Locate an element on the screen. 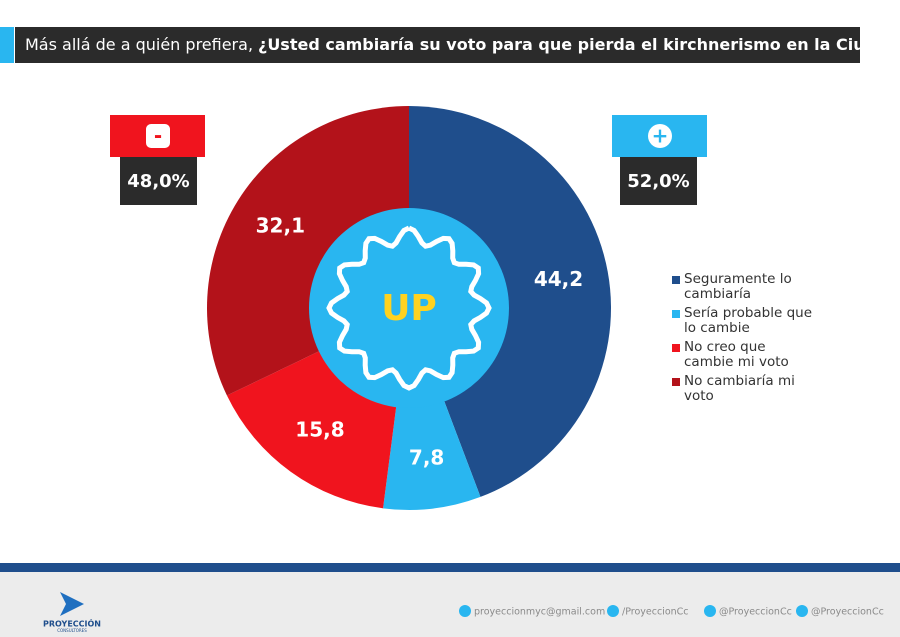  brand-sub: CONSULTORES is located at coordinates (72, 630).